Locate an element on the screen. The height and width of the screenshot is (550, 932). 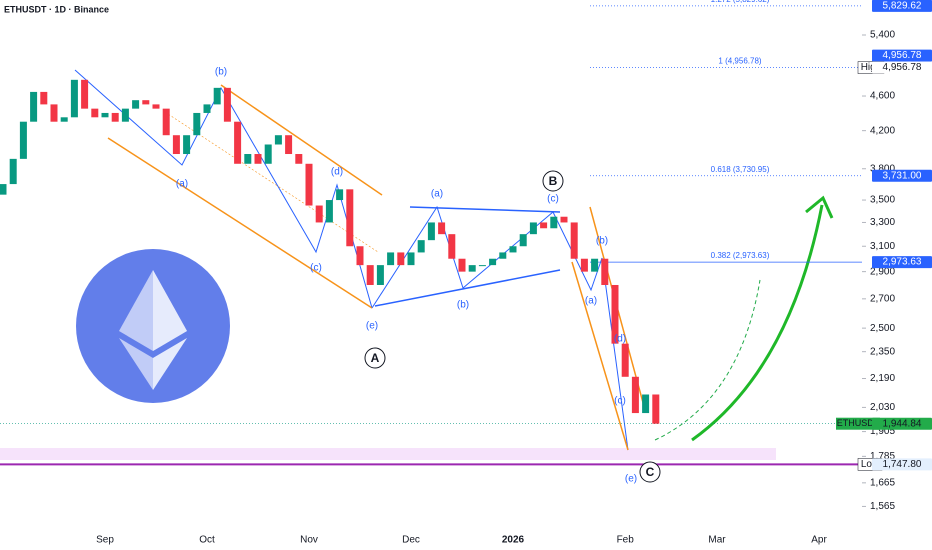
wave-label: B is located at coordinates (553, 181).